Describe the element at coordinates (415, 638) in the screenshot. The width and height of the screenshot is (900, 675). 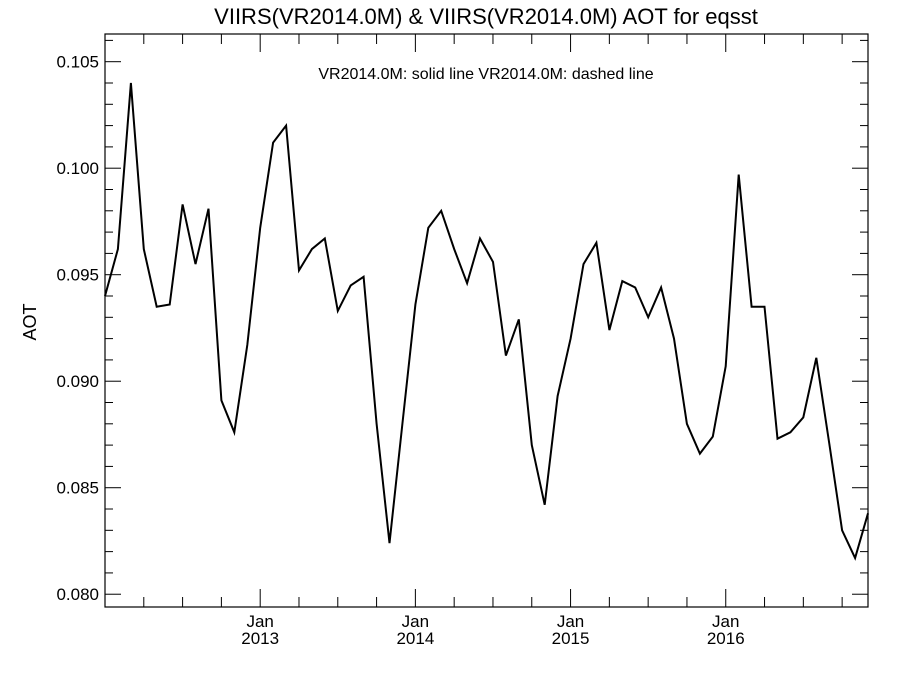
I see `x-tick-label-year: 2014` at that location.